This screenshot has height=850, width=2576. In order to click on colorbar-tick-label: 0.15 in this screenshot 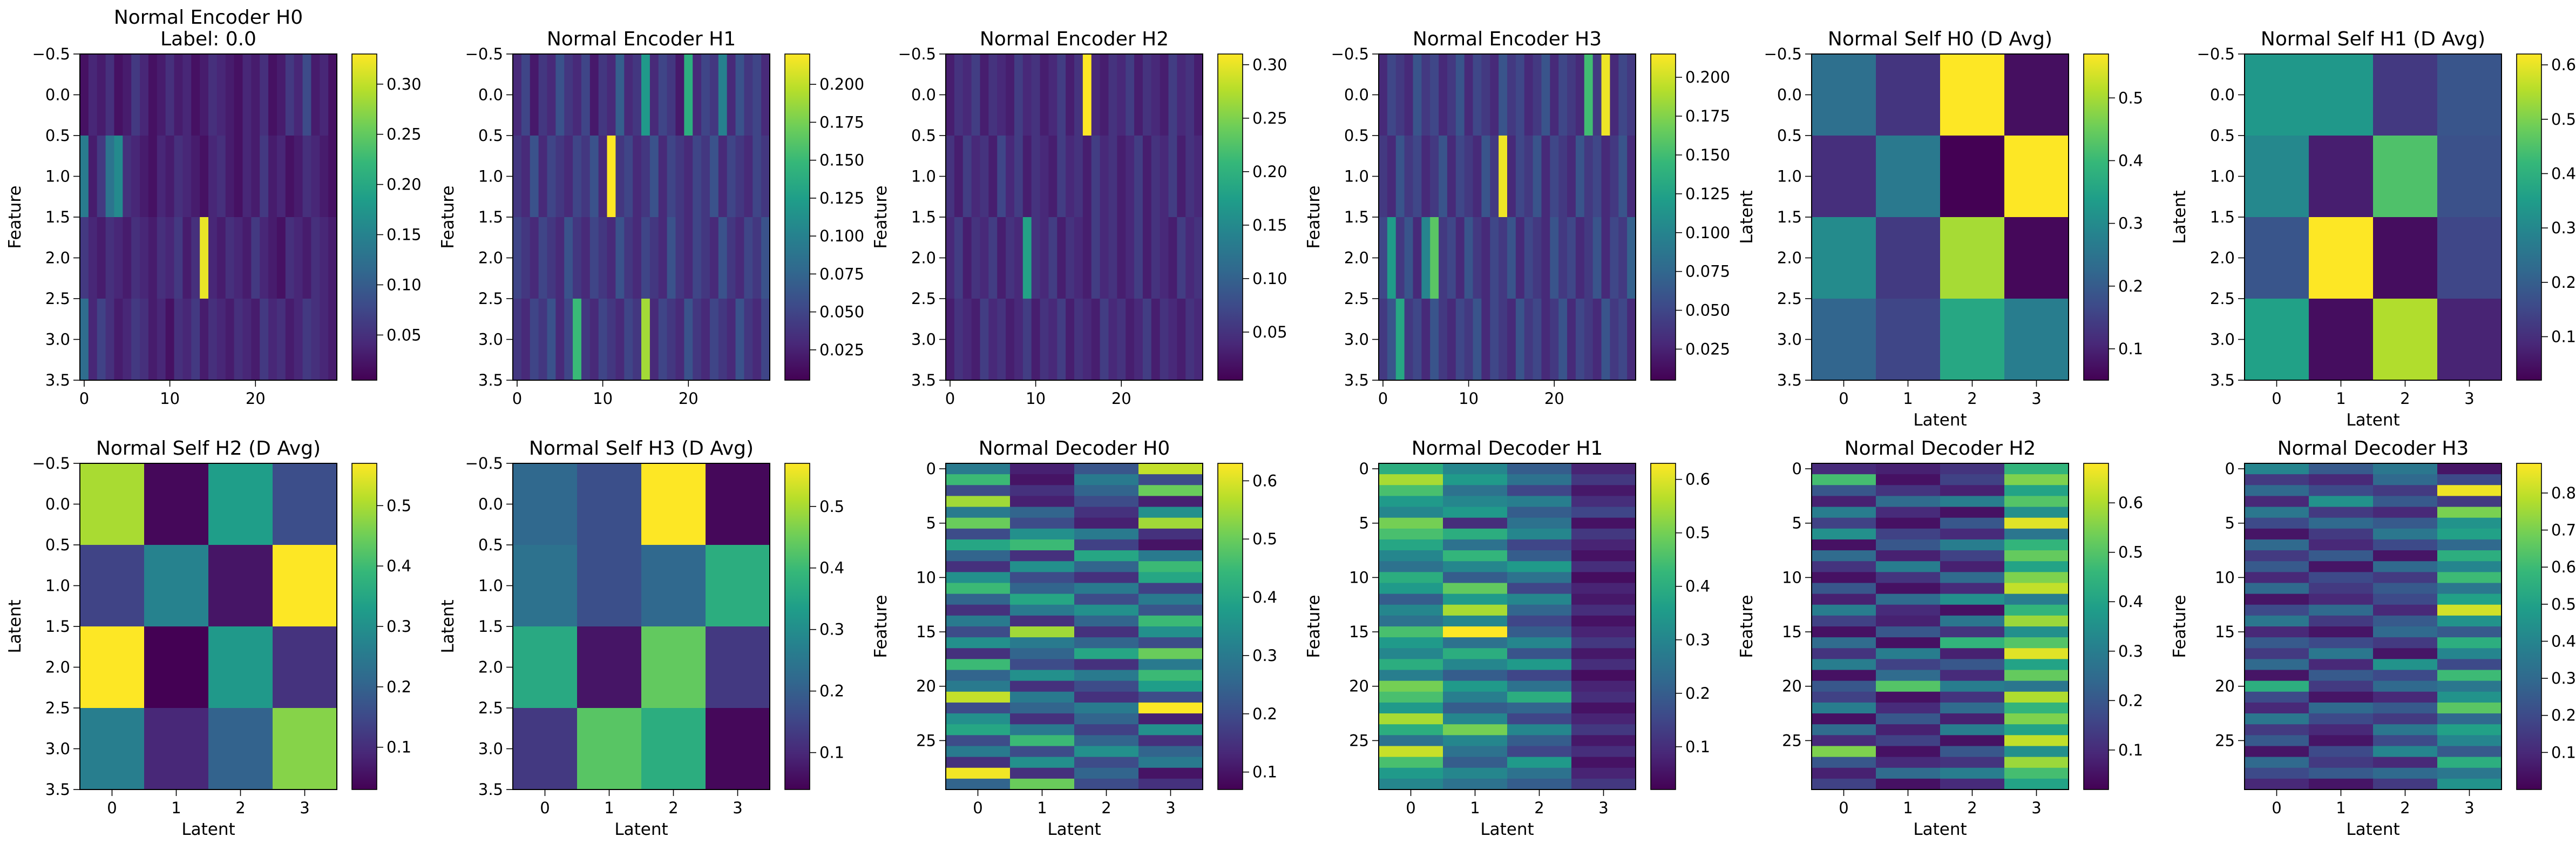, I will do `click(405, 235)`.